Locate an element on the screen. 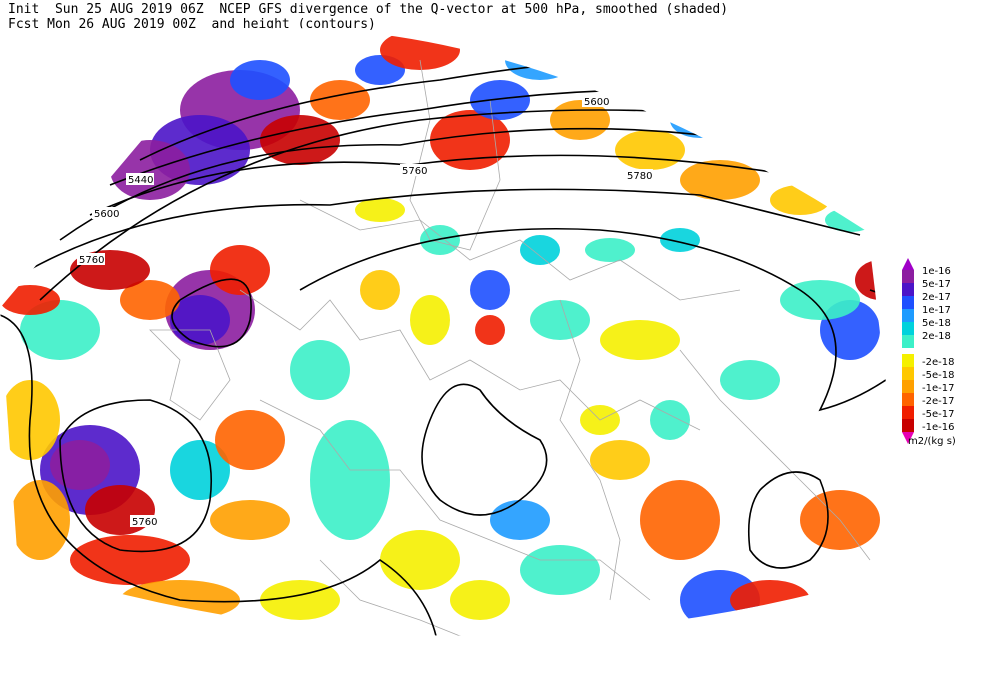 This screenshot has width=1000, height=680. colorbar-label: -2e-18 is located at coordinates (938, 362).